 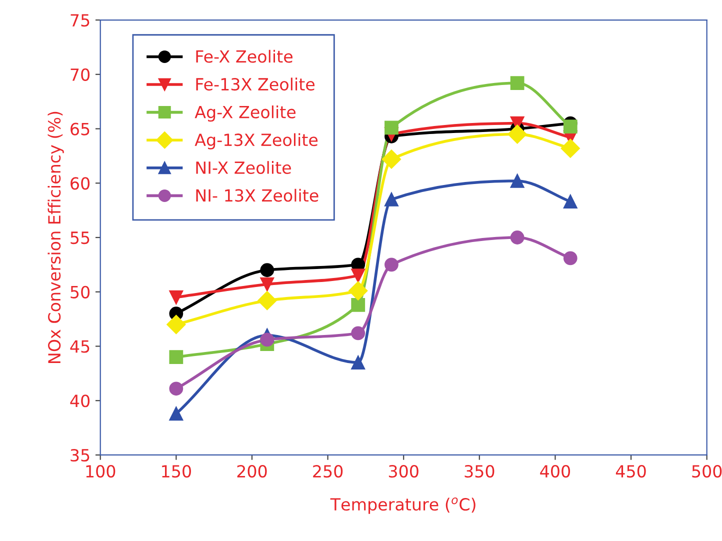 What do you see at coordinates (80, 238) in the screenshot?
I see `y-tick-label: 55` at bounding box center [80, 238].